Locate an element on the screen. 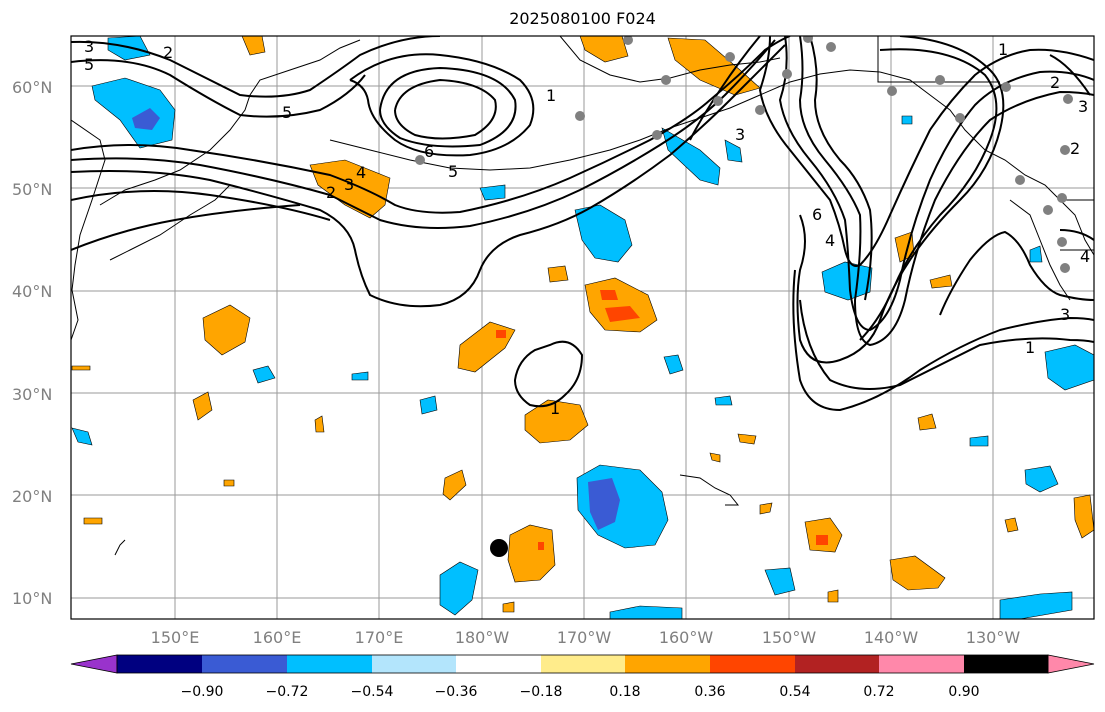  map-title: 2025080100 F024 is located at coordinates (582, 18).